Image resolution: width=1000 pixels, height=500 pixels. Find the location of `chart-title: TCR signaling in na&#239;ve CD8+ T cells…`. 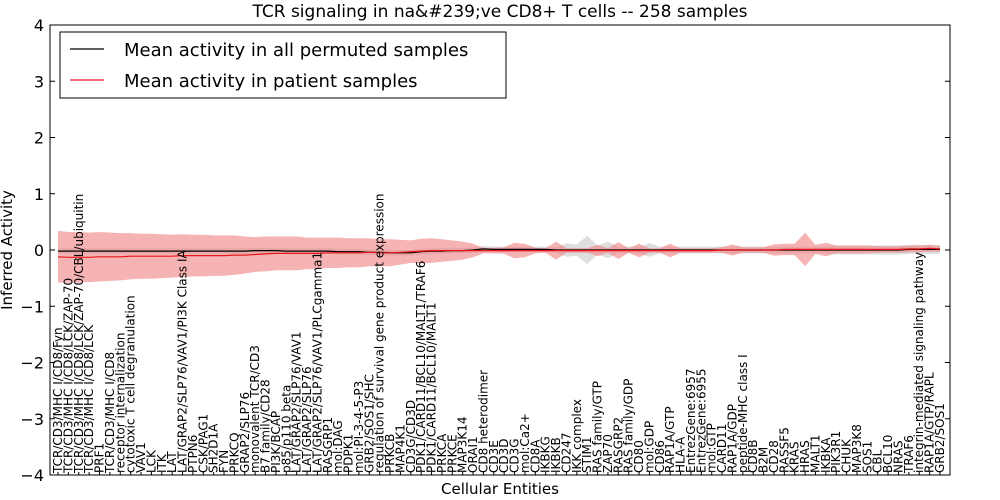

chart-title: TCR signaling in na&#239;ve CD8+ T cells… is located at coordinates (499, 12).